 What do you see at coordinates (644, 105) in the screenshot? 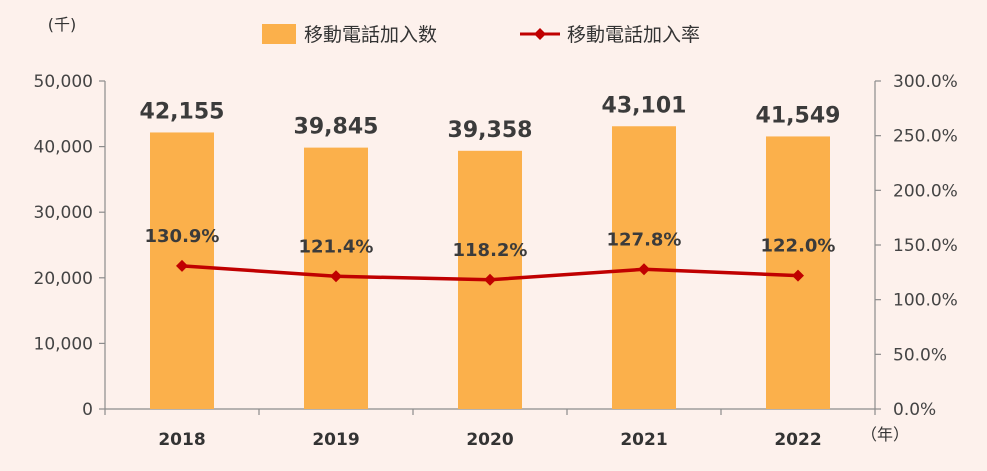
I see `bar-value-label: 43,101` at bounding box center [644, 105].